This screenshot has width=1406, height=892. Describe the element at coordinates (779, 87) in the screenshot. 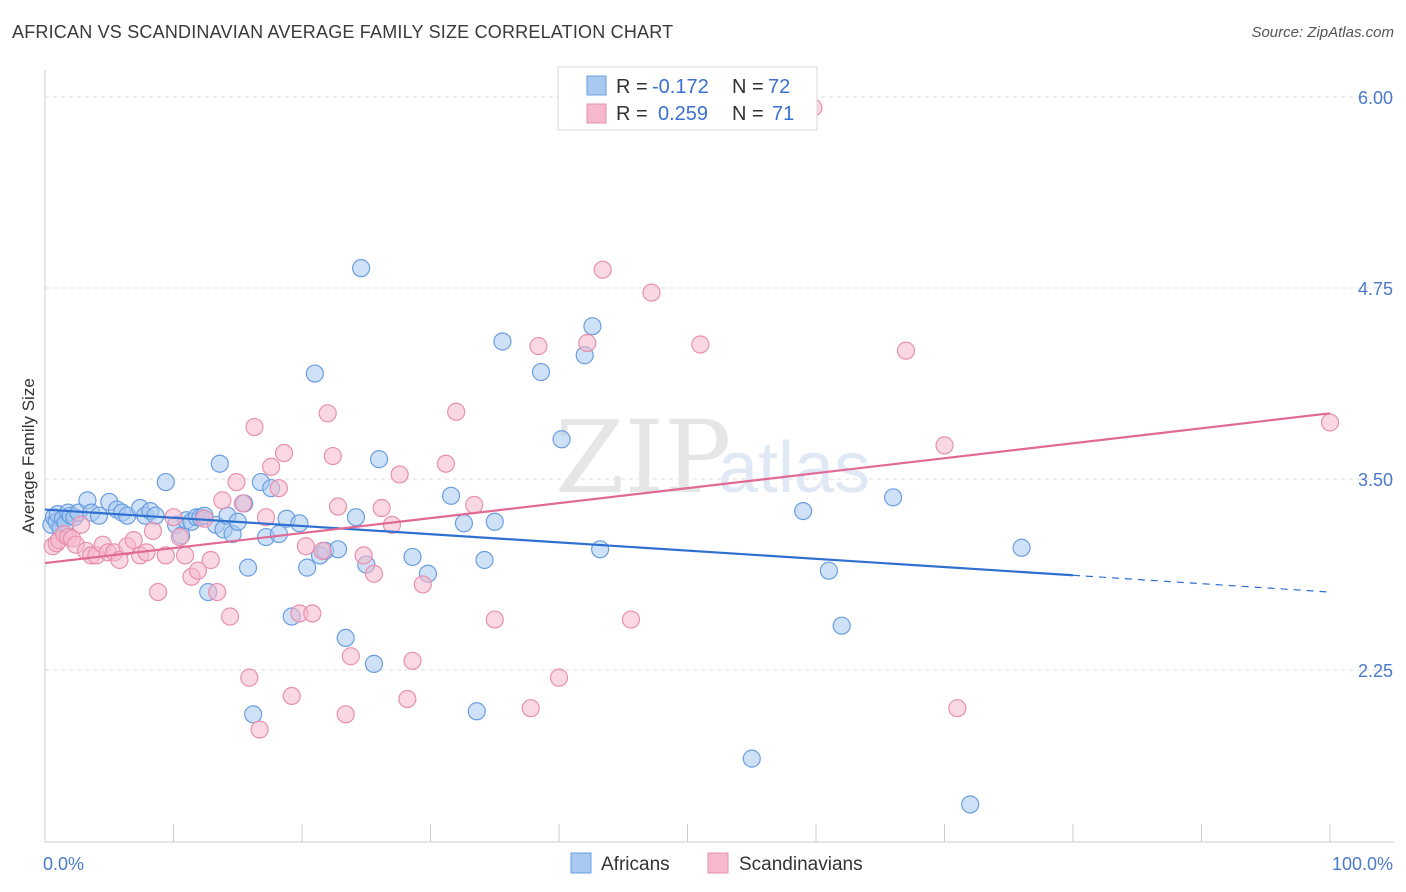

I see `legend-n-value-africans: 72` at that location.